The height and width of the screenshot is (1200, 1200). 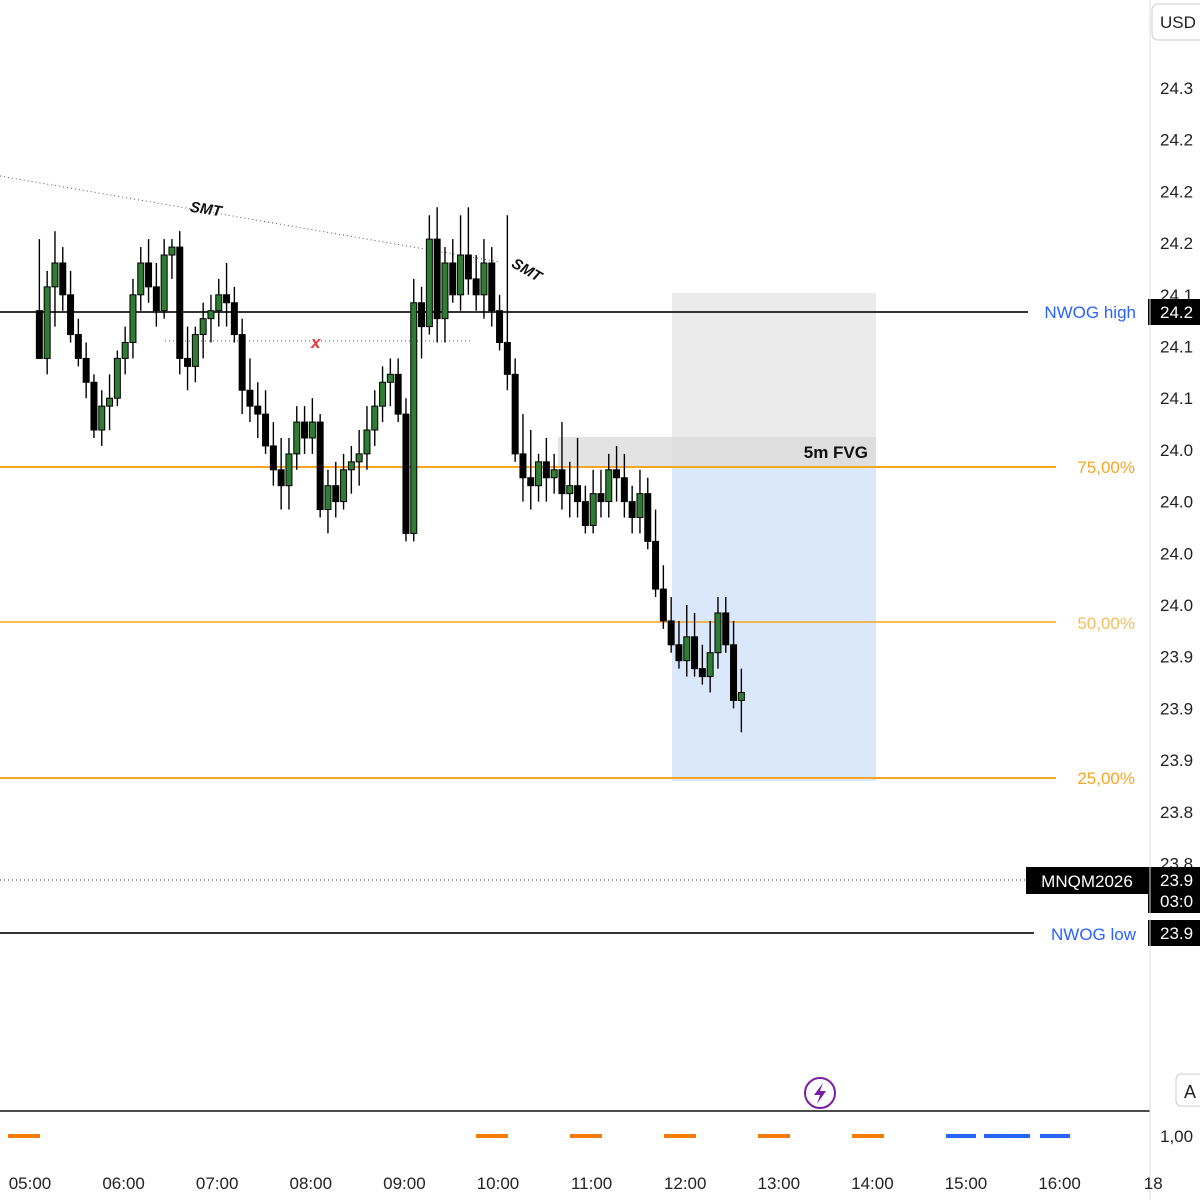 I want to click on currency-button, so click(x=1175, y=22).